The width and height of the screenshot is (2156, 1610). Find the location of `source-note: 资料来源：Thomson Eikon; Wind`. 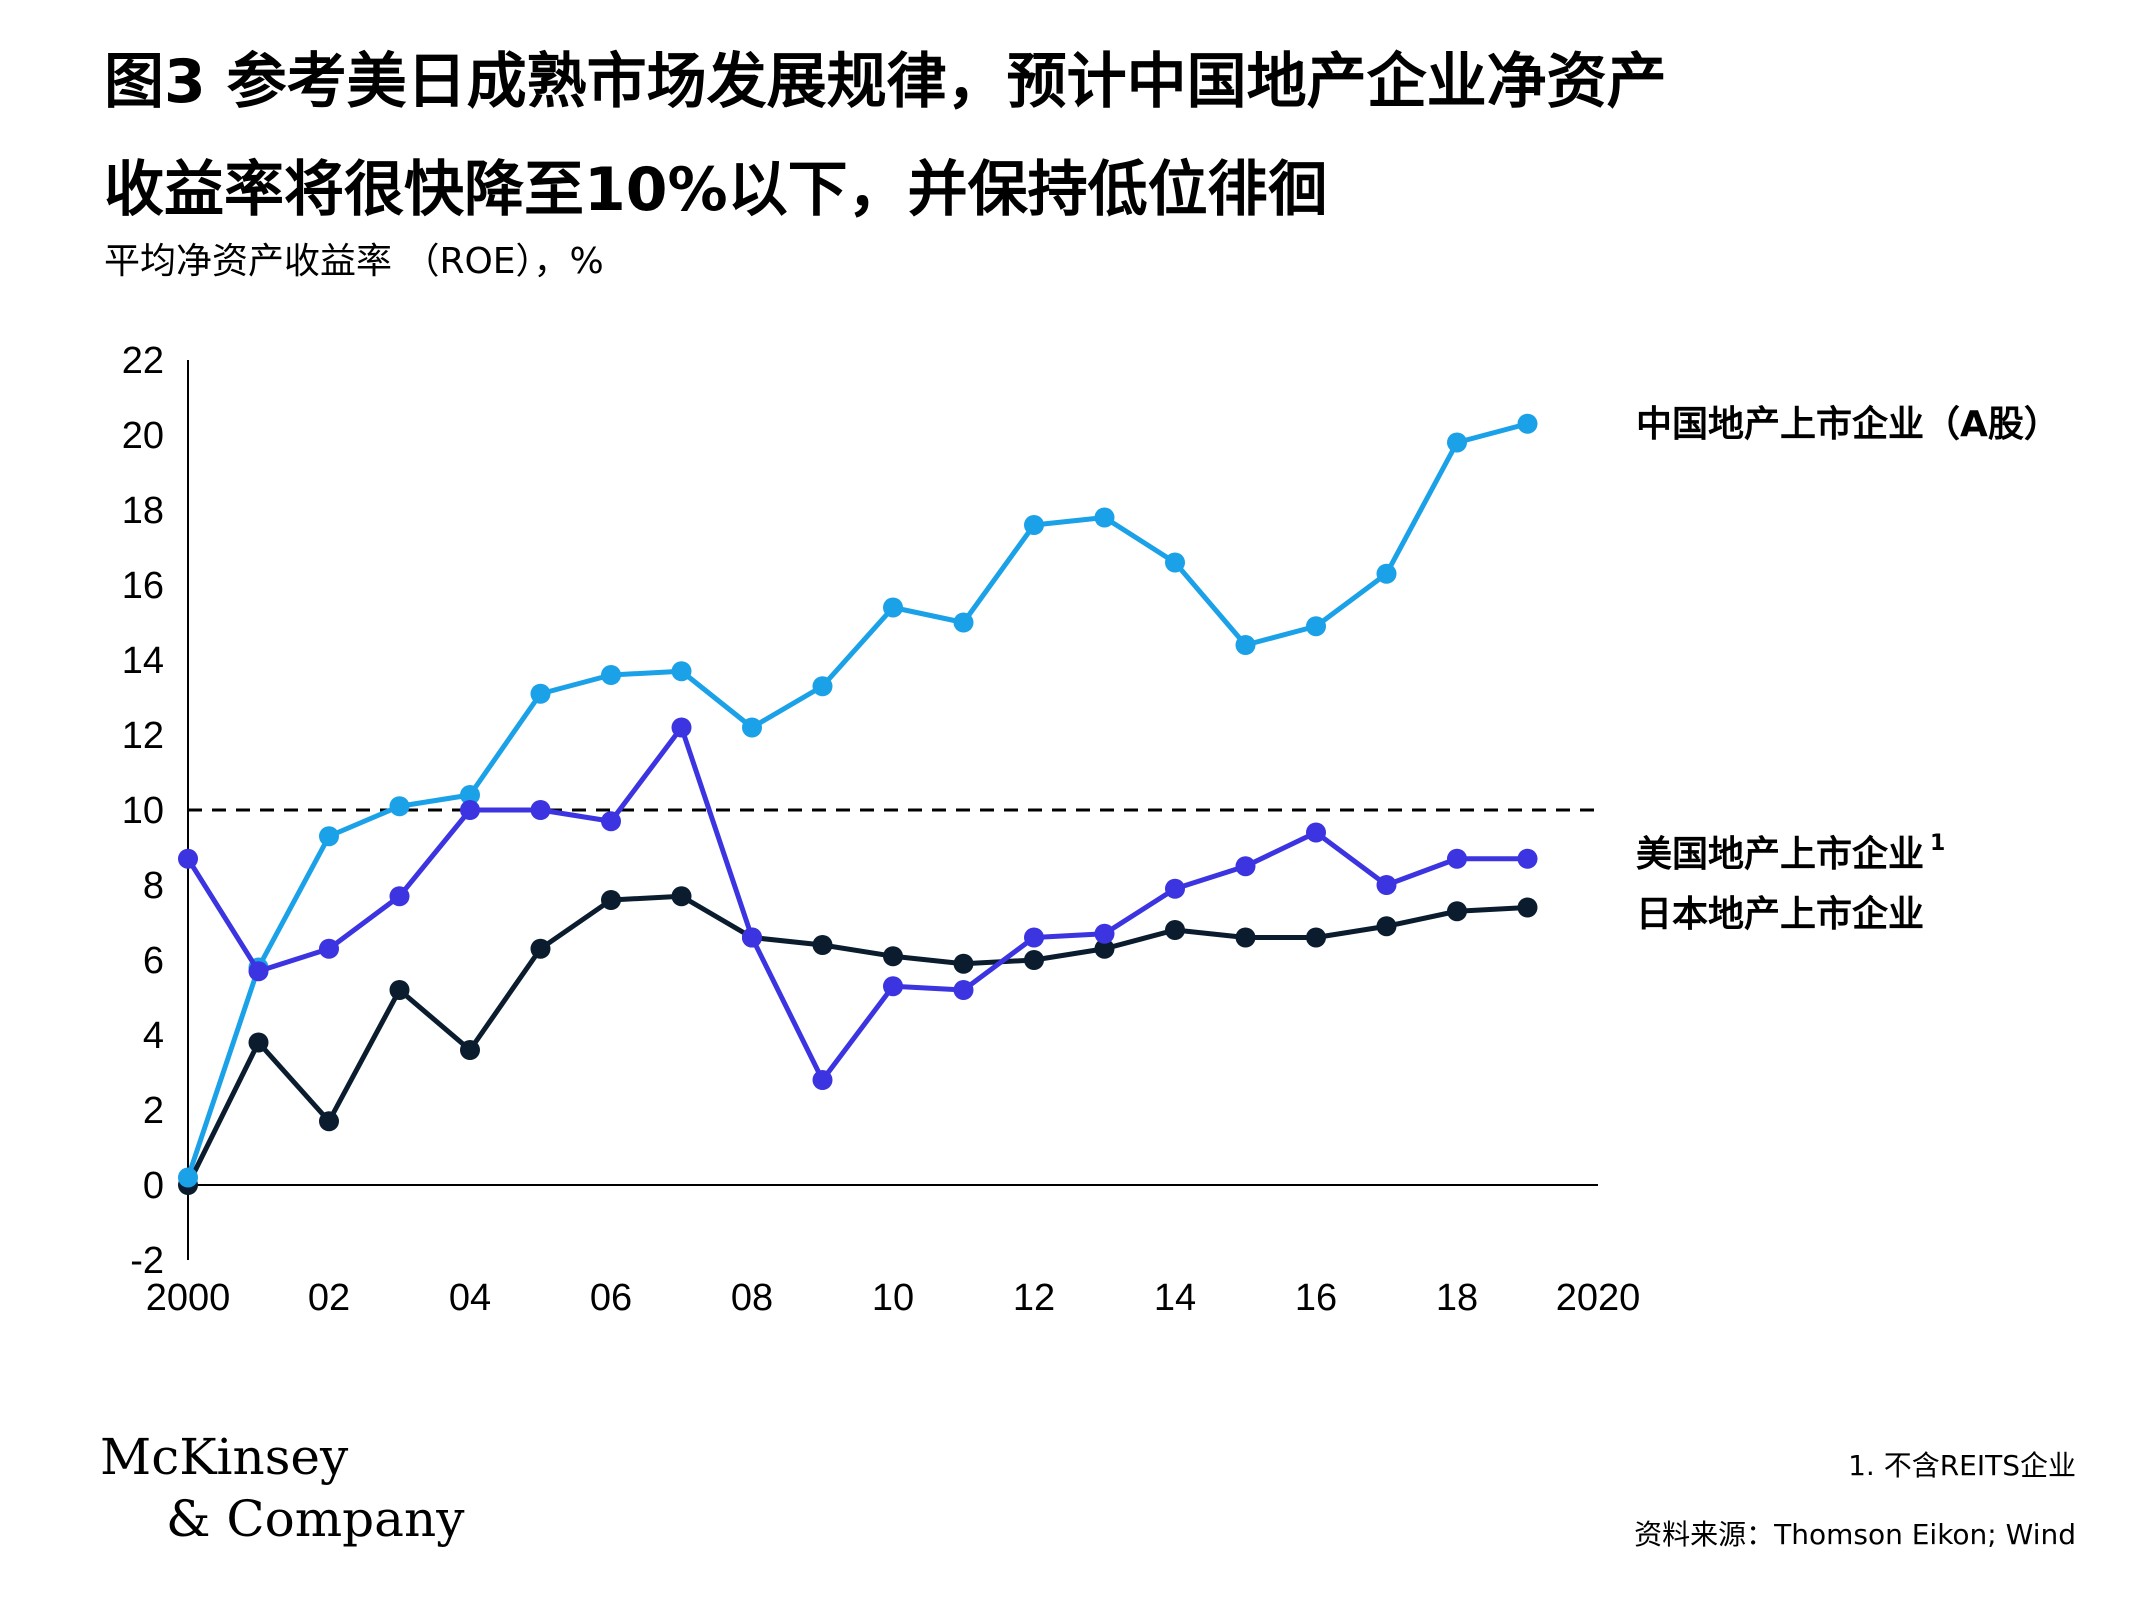

source-note: 资料来源：Thomson Eikon; Wind is located at coordinates (1855, 1534).